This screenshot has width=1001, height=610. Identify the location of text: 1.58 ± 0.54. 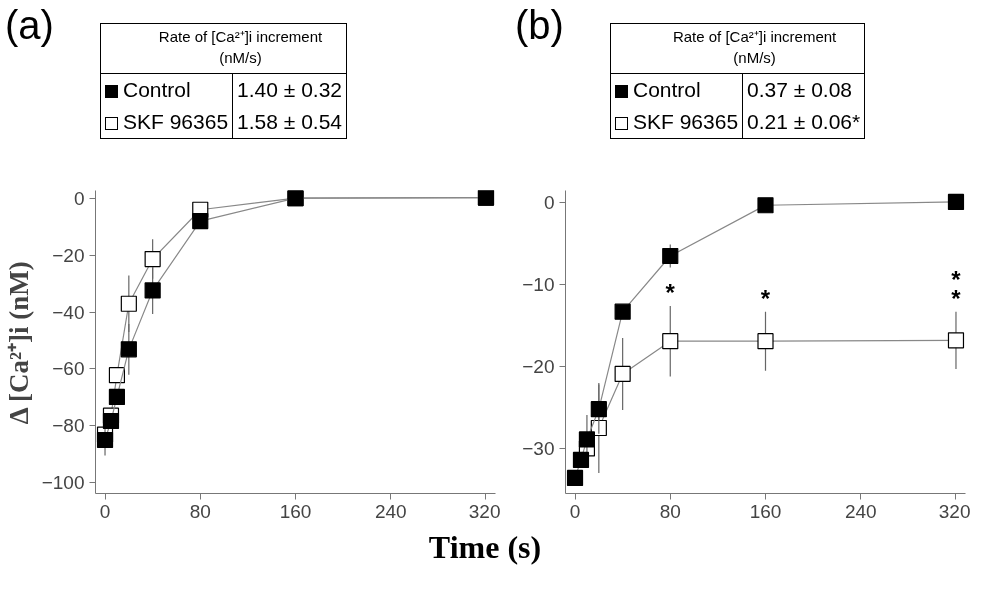
(290, 121).